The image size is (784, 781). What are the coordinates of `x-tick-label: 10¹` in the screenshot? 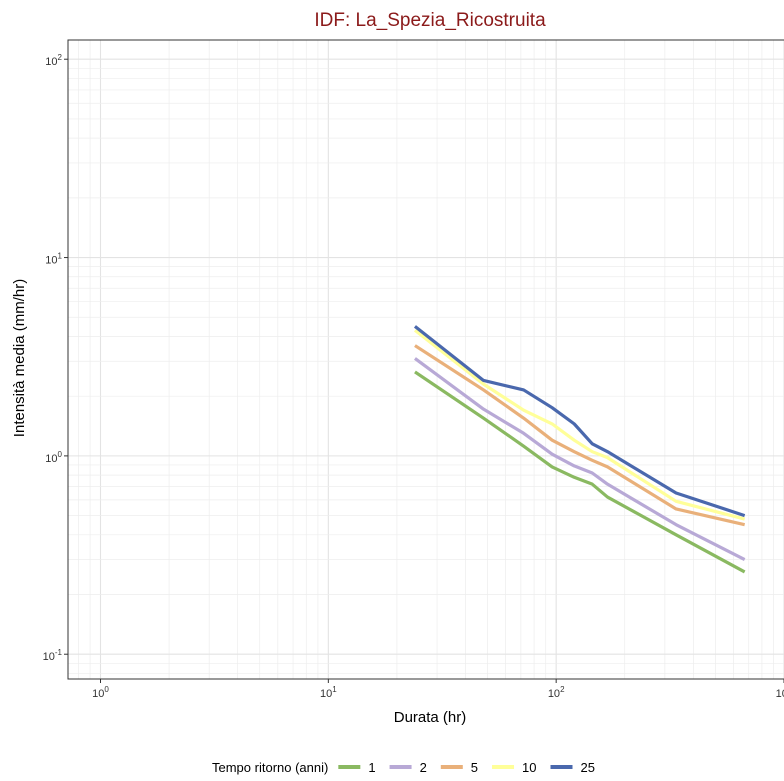 It's located at (328, 692).